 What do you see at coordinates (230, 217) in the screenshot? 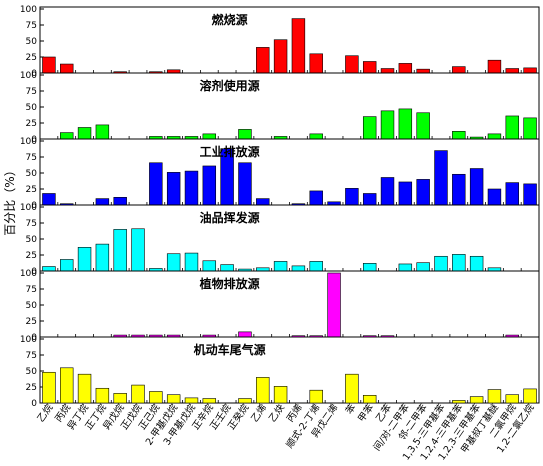
I see `panel-title: 油品挥发源` at bounding box center [230, 217].